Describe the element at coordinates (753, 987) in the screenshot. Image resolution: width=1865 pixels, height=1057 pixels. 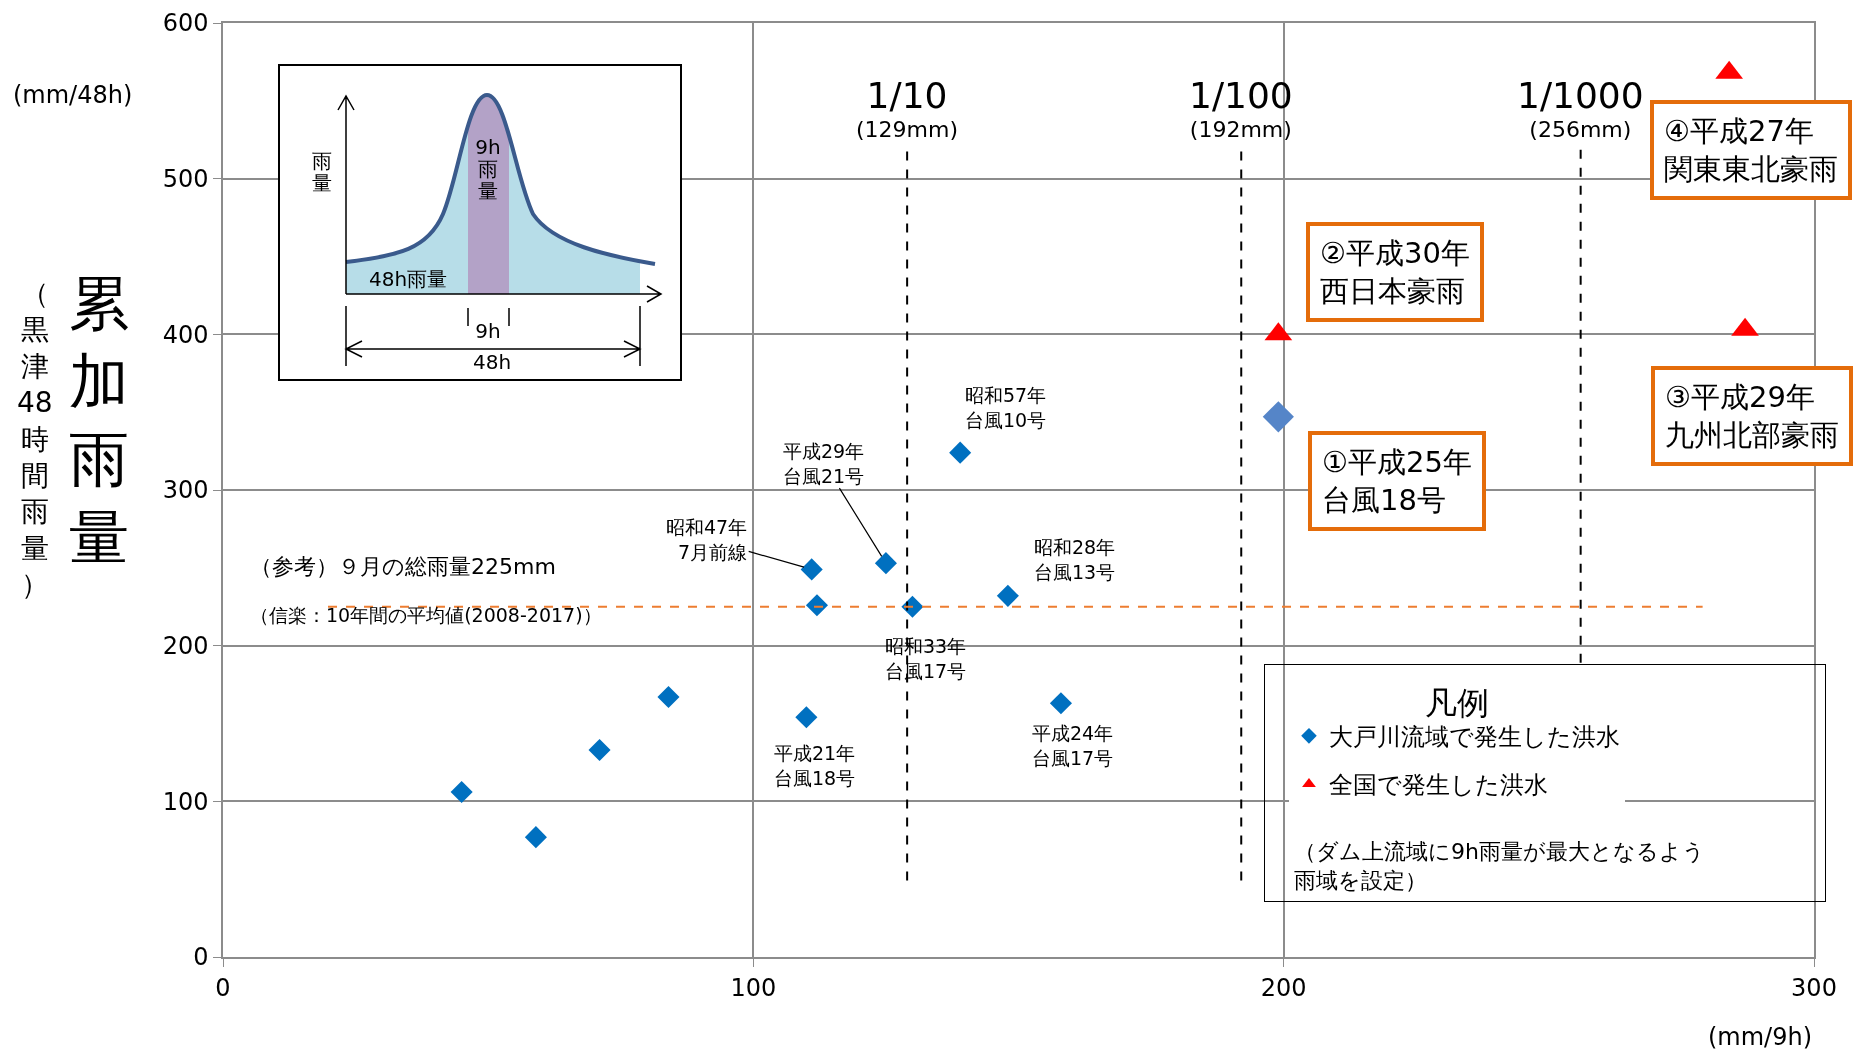
I see `x-tick-label: 100` at that location.